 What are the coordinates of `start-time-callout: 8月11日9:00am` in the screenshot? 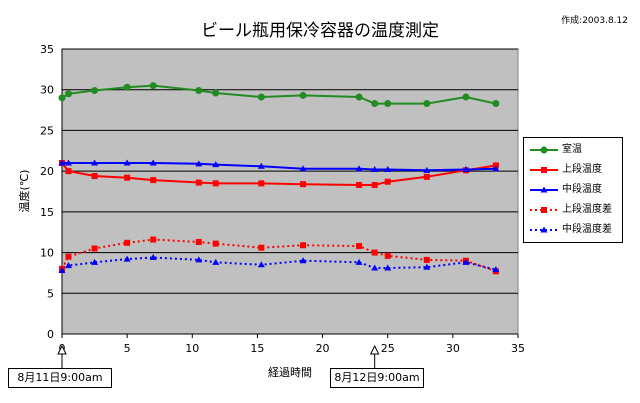 It's located at (60, 378).